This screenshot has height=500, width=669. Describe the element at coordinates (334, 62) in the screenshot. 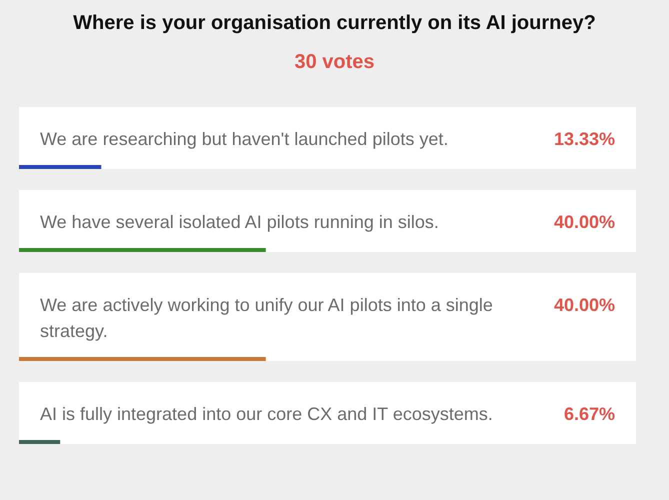

I see `chart-subtitle: 30 votes` at that location.